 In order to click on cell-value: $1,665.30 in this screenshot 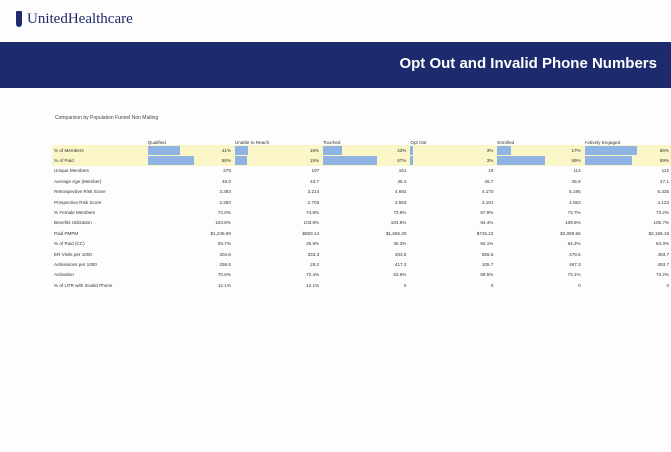, I will do `click(396, 233)`.